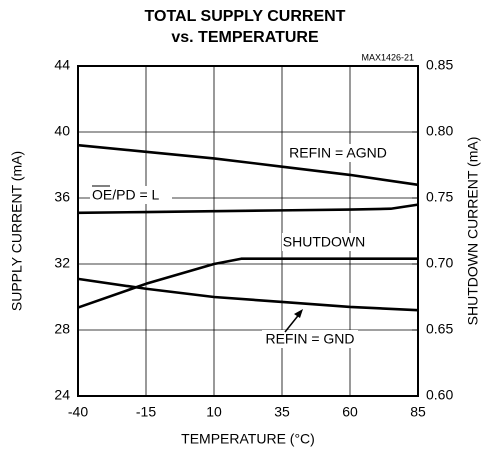 Image resolution: width=485 pixels, height=456 pixels. What do you see at coordinates (439, 131) in the screenshot?
I see `y2-tick-label: 0.80` at bounding box center [439, 131].